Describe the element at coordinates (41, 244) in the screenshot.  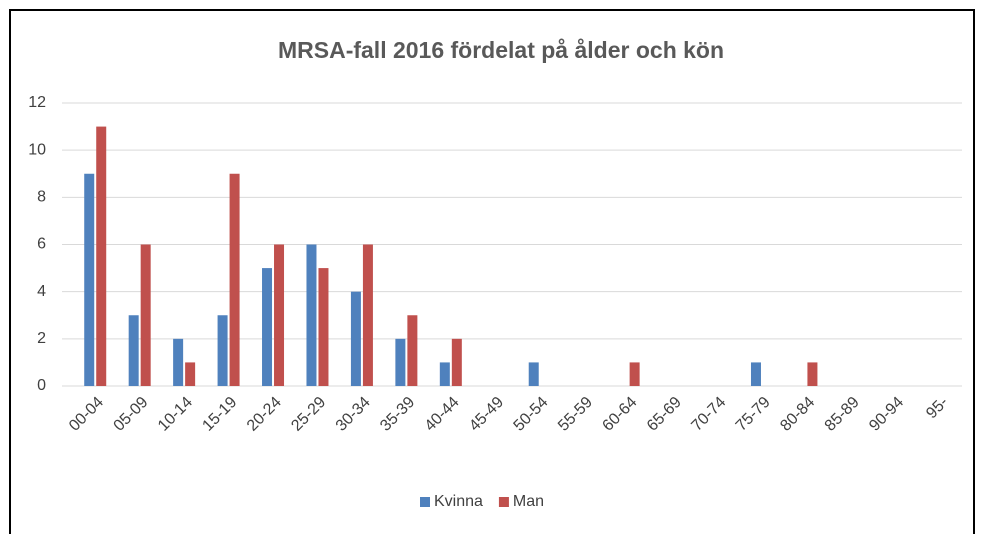
I see `y-tick-label: 6` at that location.